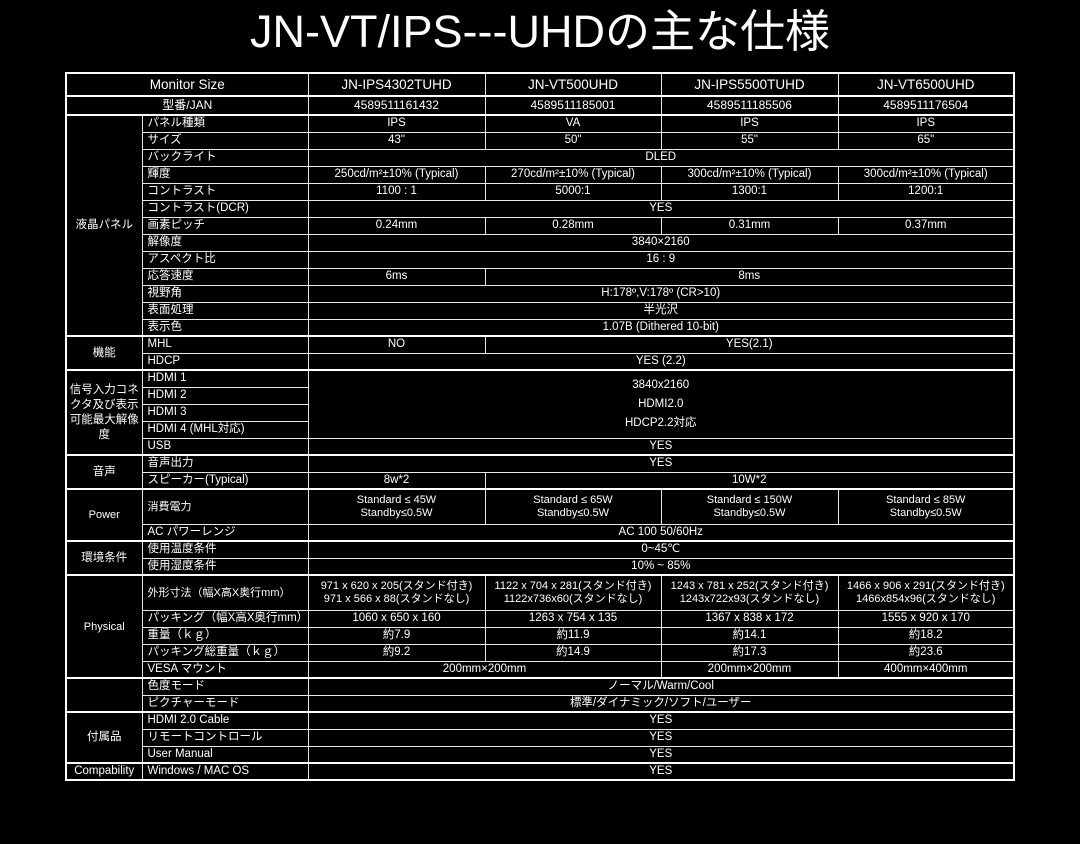 This screenshot has height=844, width=1080. I want to click on table-row: 表面処理 半光沢, so click(540, 310).